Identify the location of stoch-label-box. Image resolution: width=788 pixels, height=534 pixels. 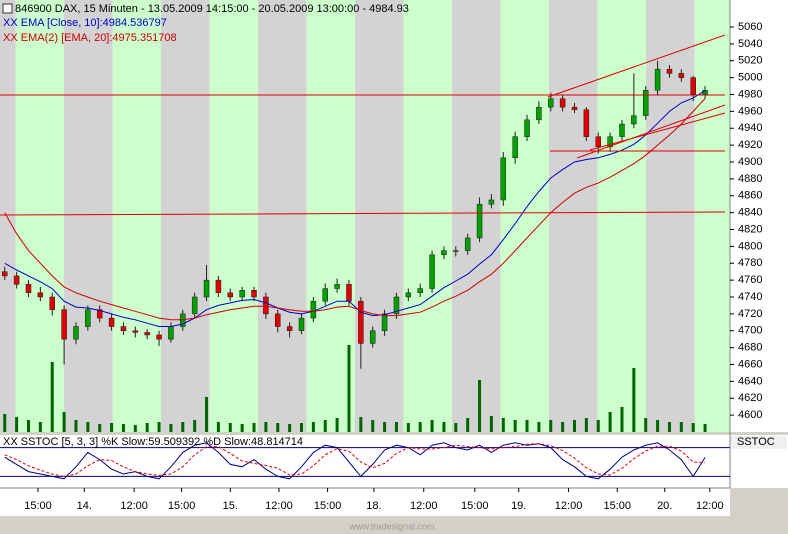
(759, 442).